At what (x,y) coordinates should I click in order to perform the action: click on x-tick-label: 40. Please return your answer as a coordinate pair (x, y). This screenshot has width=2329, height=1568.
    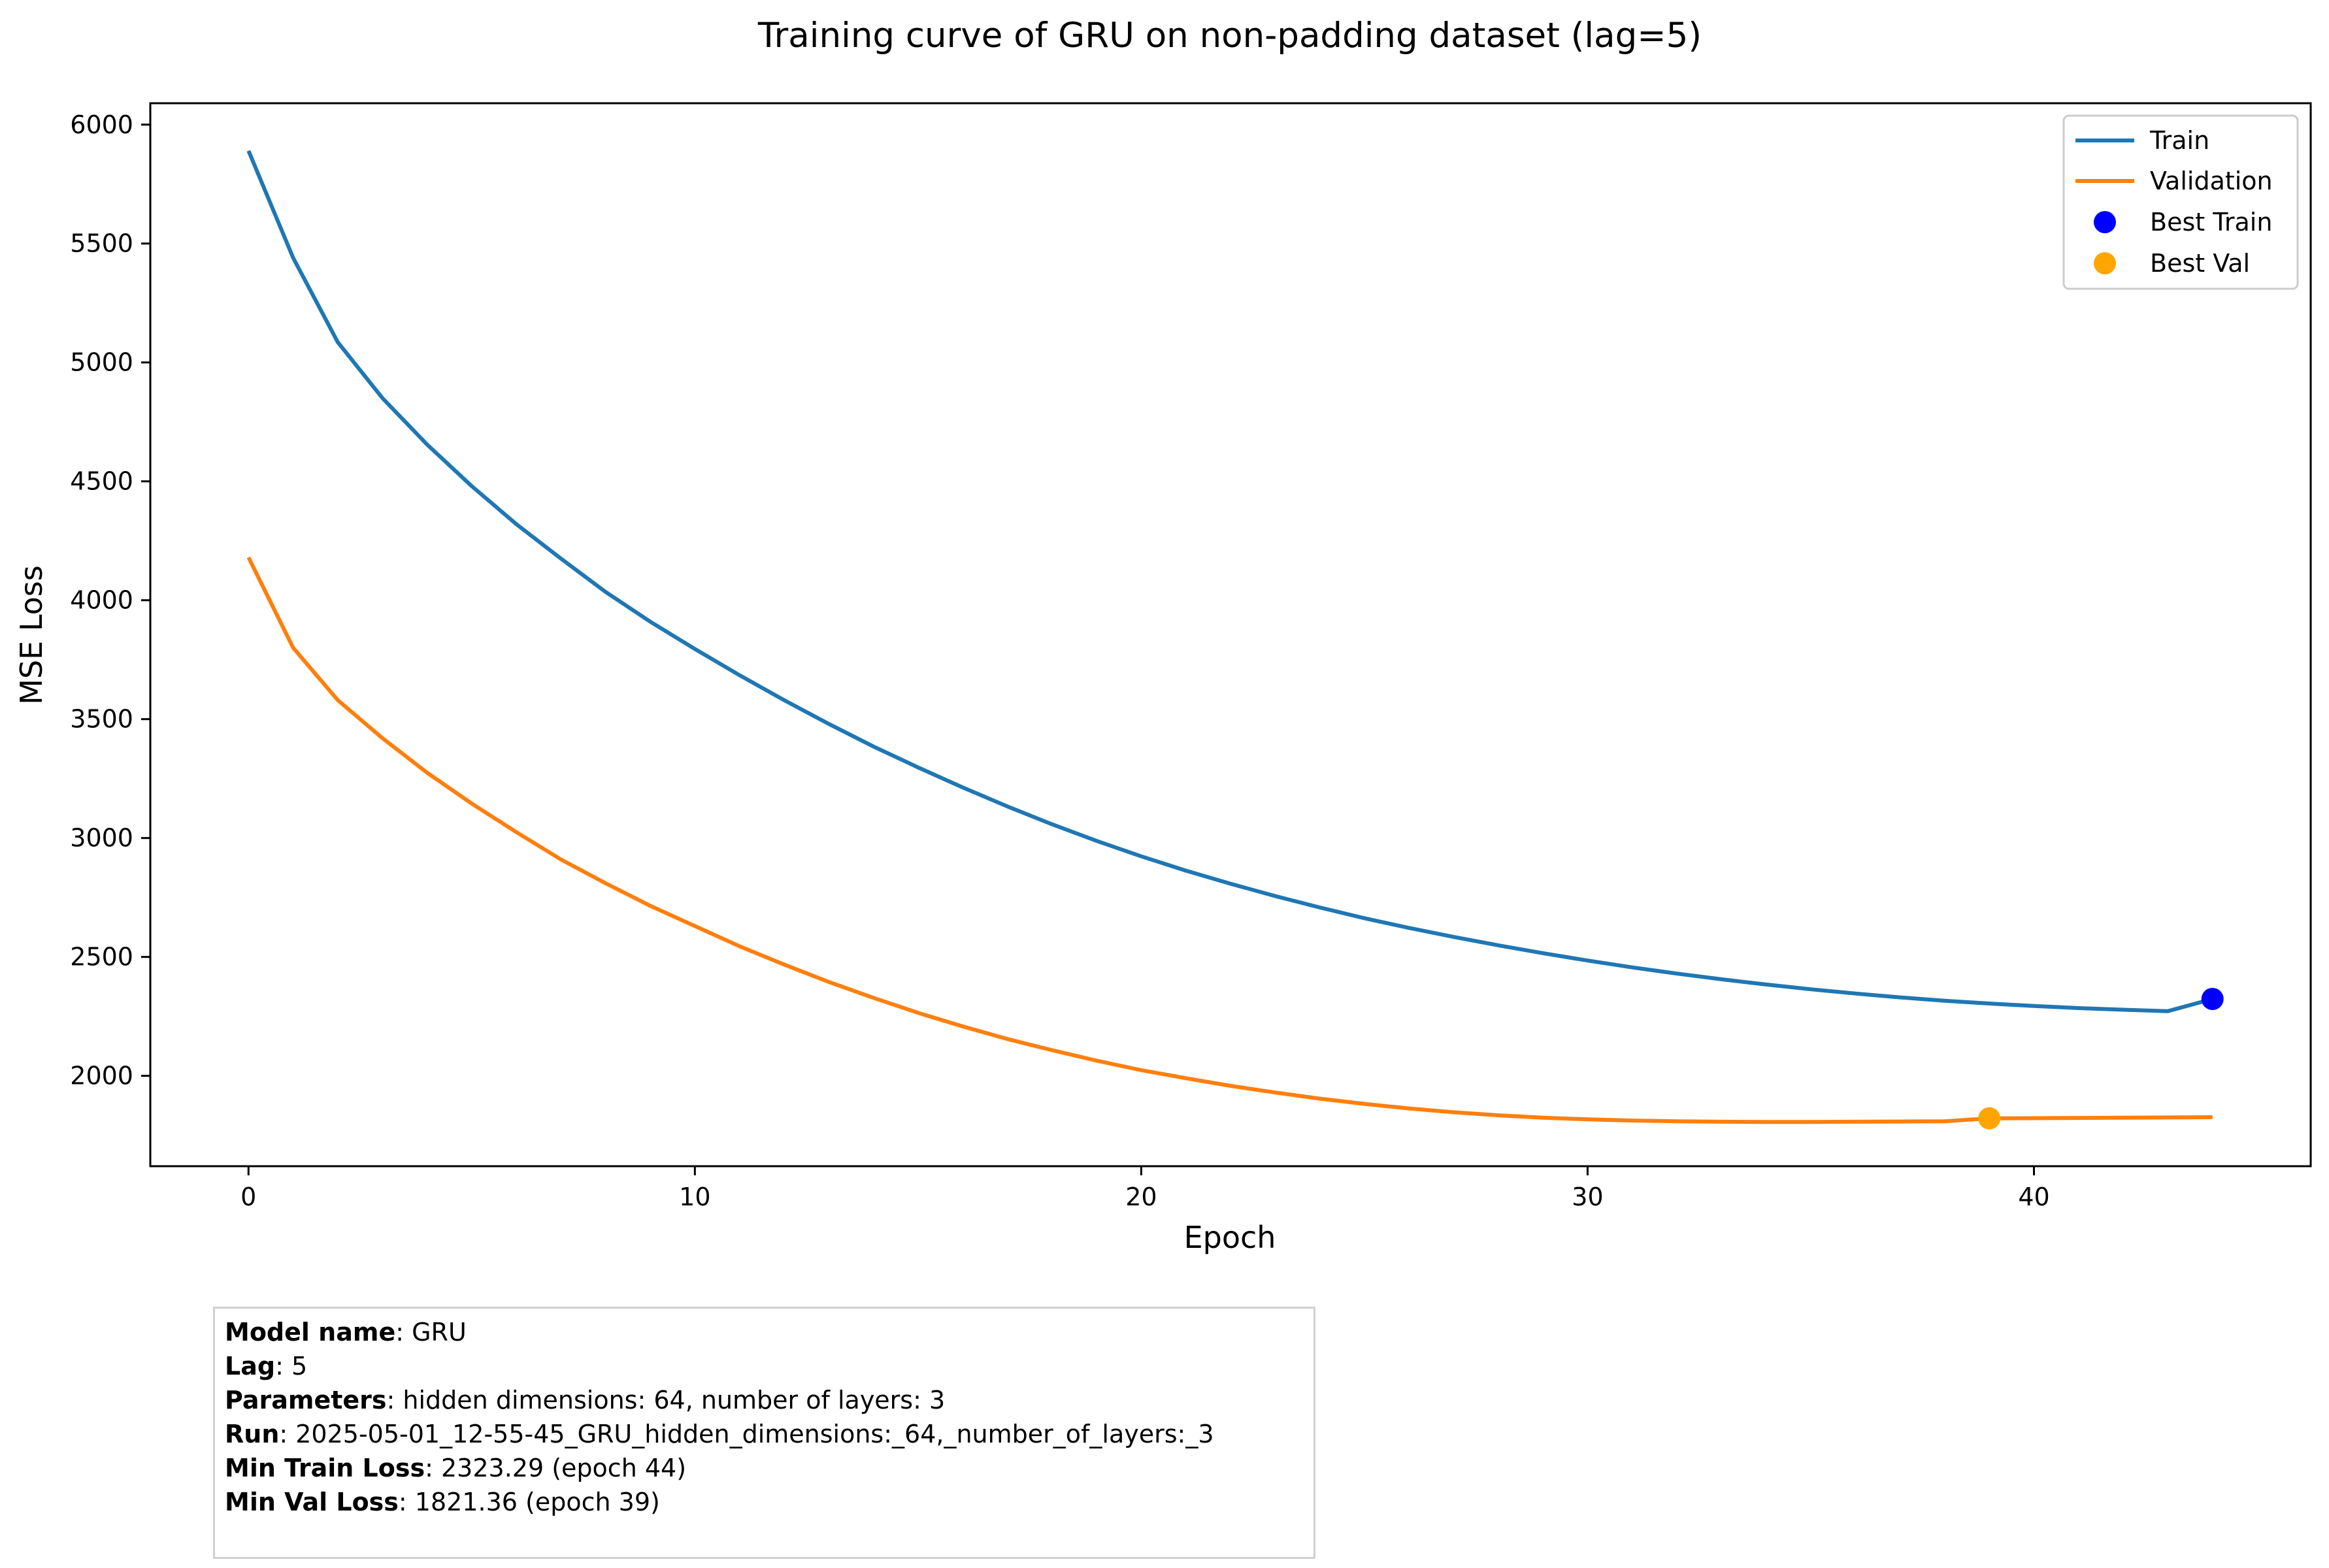
    Looking at the image, I should click on (2033, 1197).